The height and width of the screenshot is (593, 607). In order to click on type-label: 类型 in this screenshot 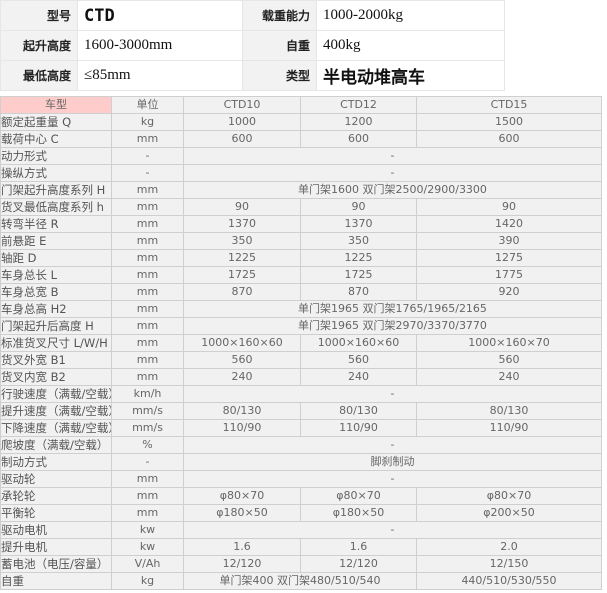, I will do `click(279, 75)`.